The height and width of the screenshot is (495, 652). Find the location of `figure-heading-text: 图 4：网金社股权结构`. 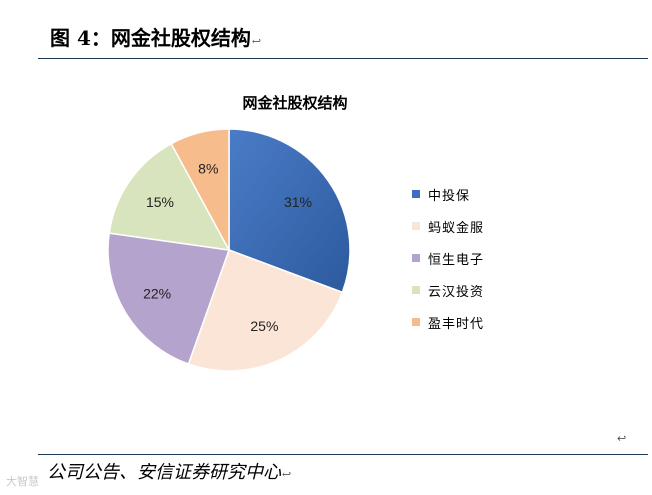

figure-heading-text: 图 4：网金社股权结构 is located at coordinates (150, 38).